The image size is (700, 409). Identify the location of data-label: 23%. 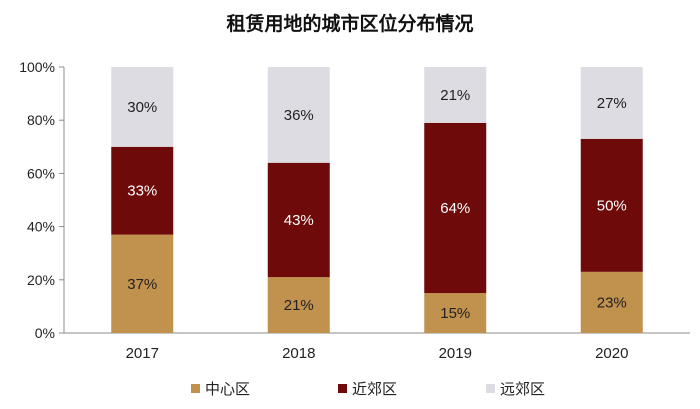
(612, 302).